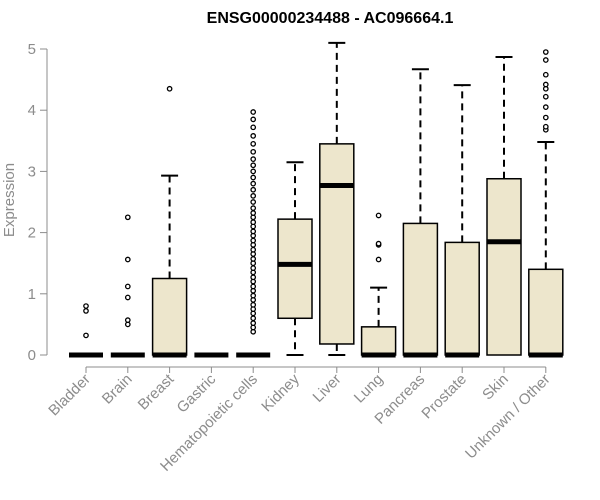  Describe the element at coordinates (32, 171) in the screenshot. I see `y-tick-label: 3` at that location.